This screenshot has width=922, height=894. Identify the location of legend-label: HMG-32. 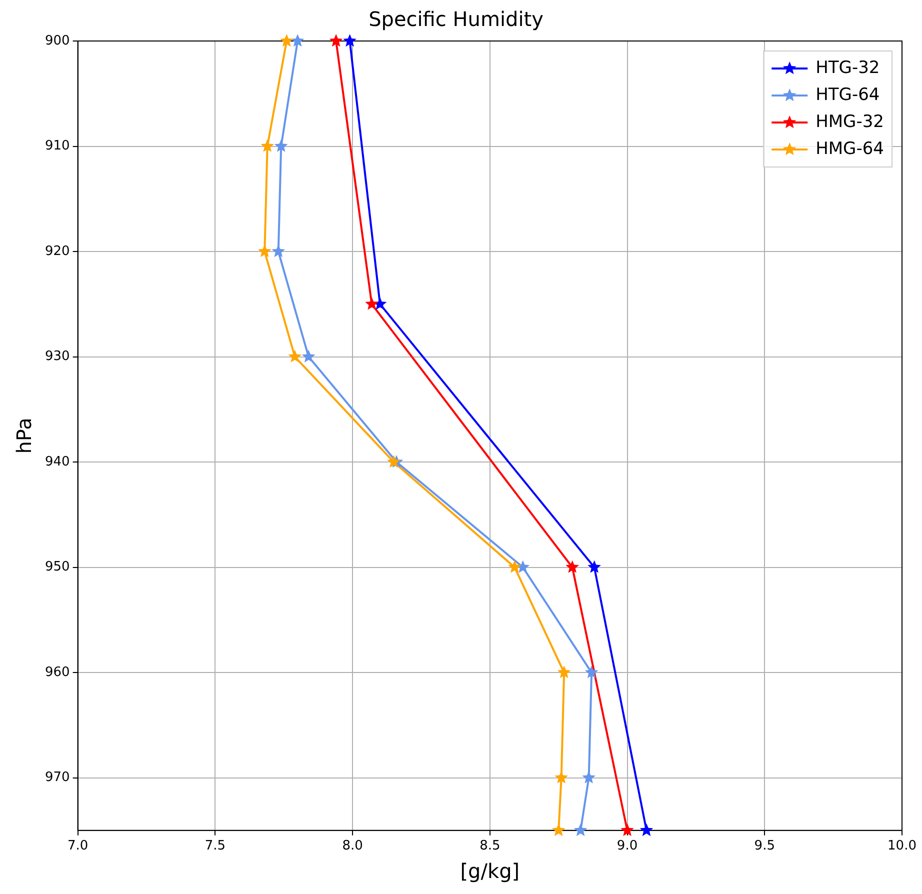
(850, 122).